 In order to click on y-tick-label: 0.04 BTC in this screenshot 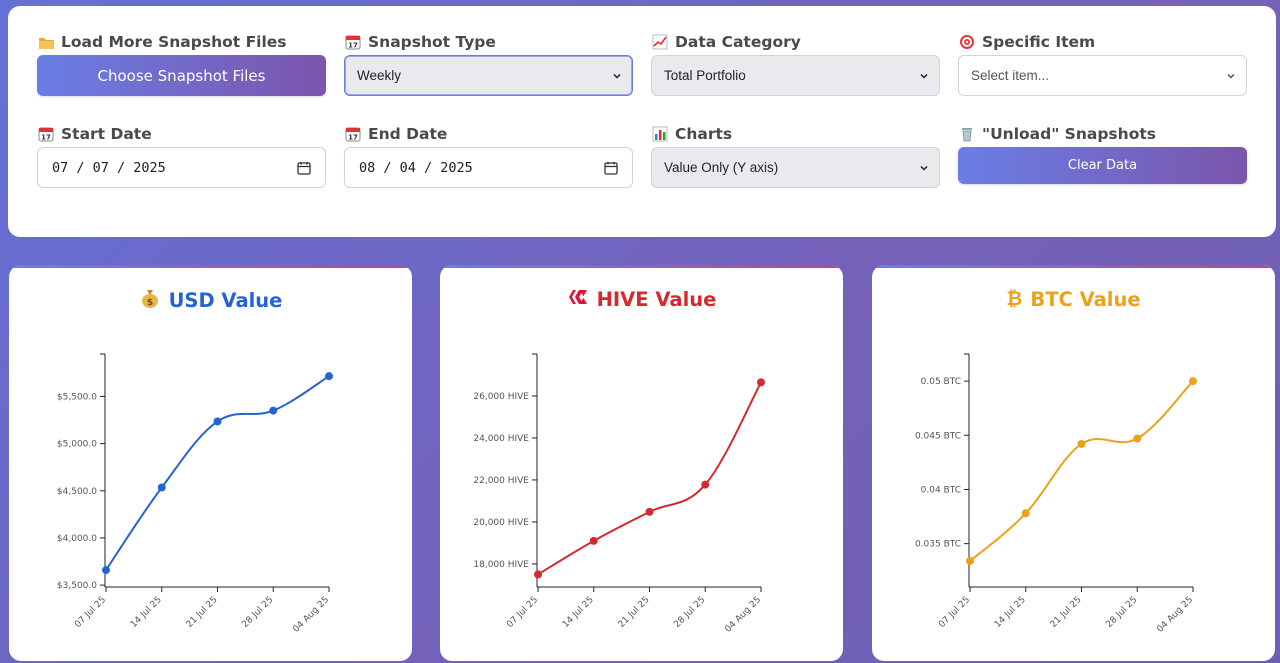, I will do `click(941, 490)`.